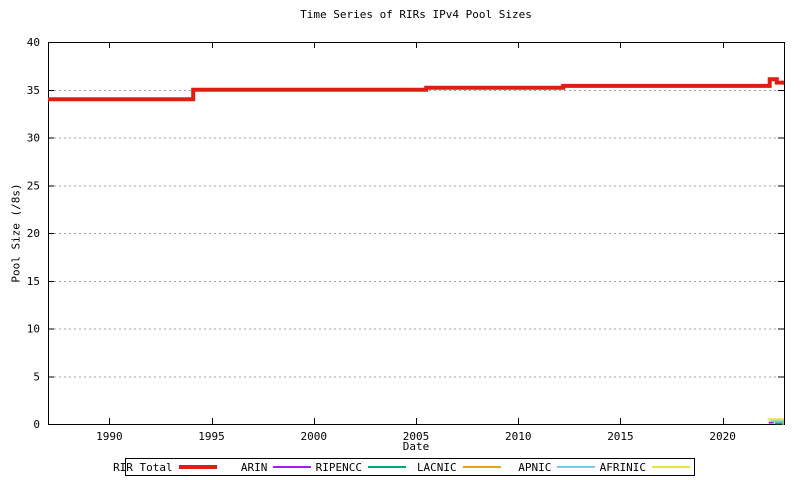  Describe the element at coordinates (518, 436) in the screenshot. I see `x-tick-label-2010: 2010` at that location.